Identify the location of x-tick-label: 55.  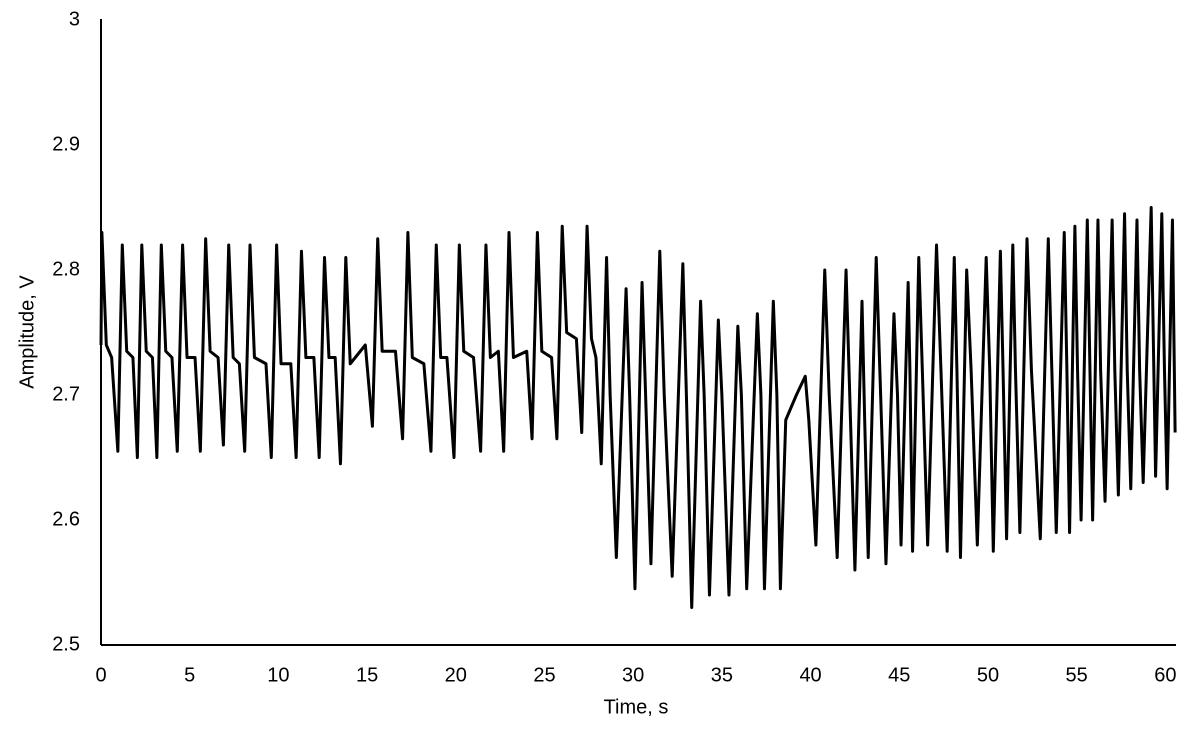
(1077, 675).